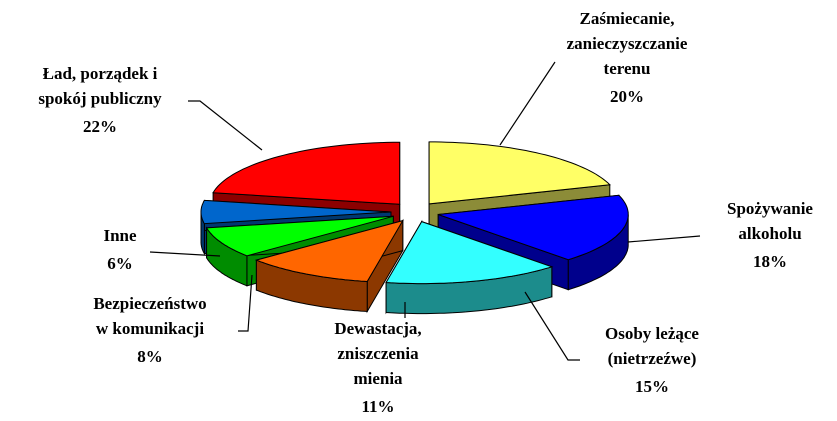  Describe the element at coordinates (627, 96) in the screenshot. I see `value-label: 20%` at that location.